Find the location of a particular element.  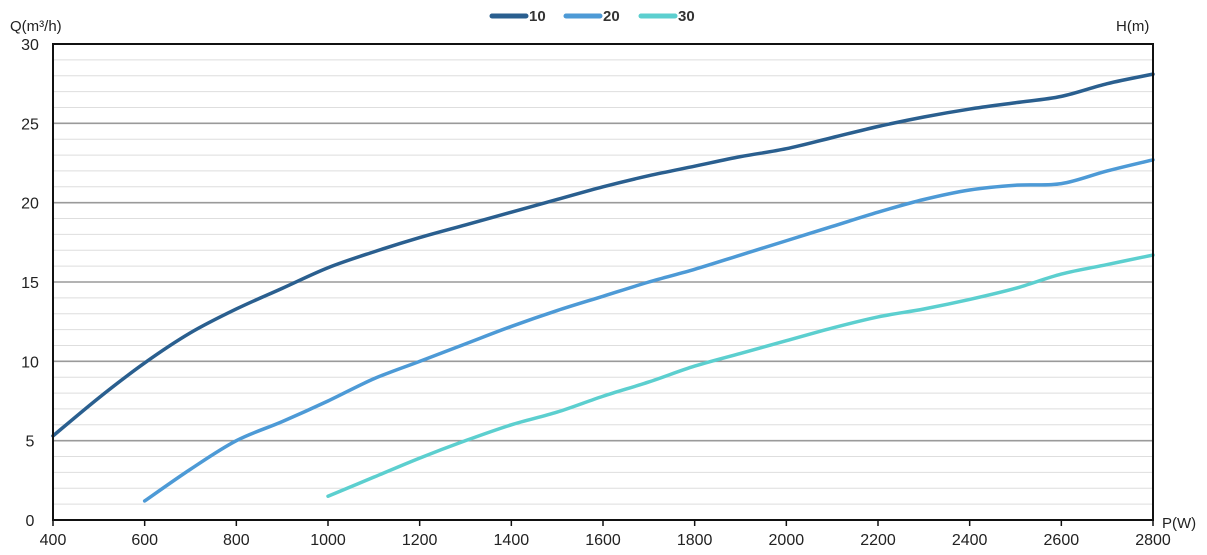

y-tick-label: 20 is located at coordinates (30, 204).